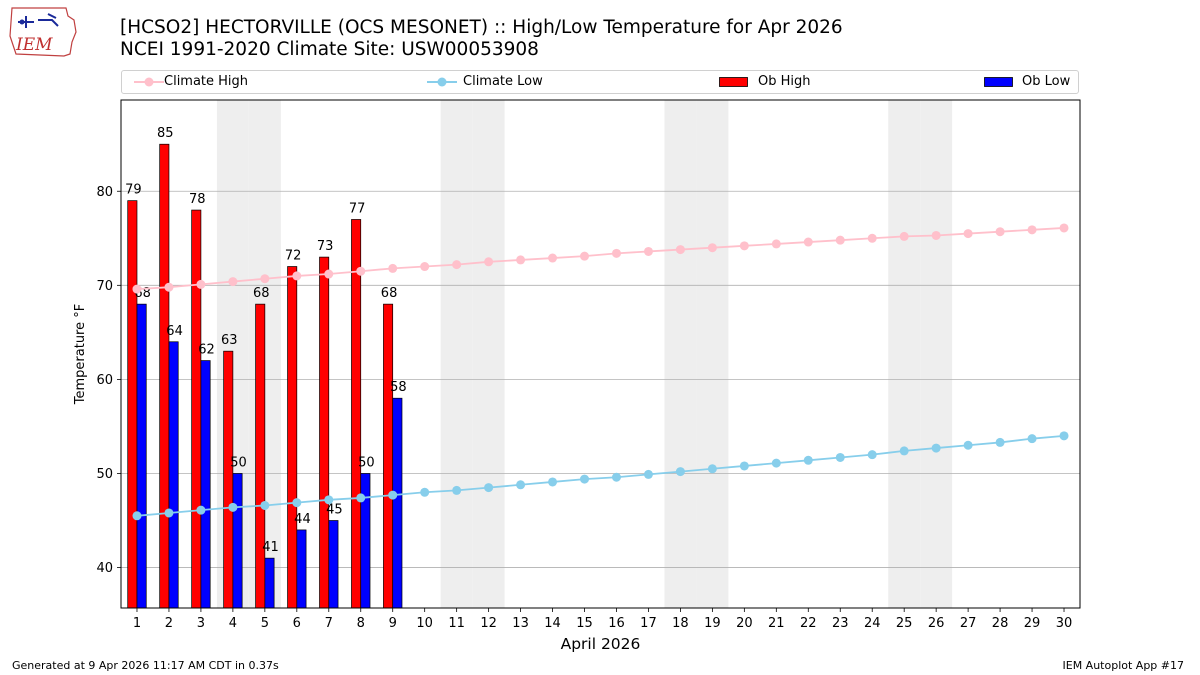 Image resolution: width=1200 pixels, height=675 pixels. I want to click on y-tick-label: 60, so click(104, 380).